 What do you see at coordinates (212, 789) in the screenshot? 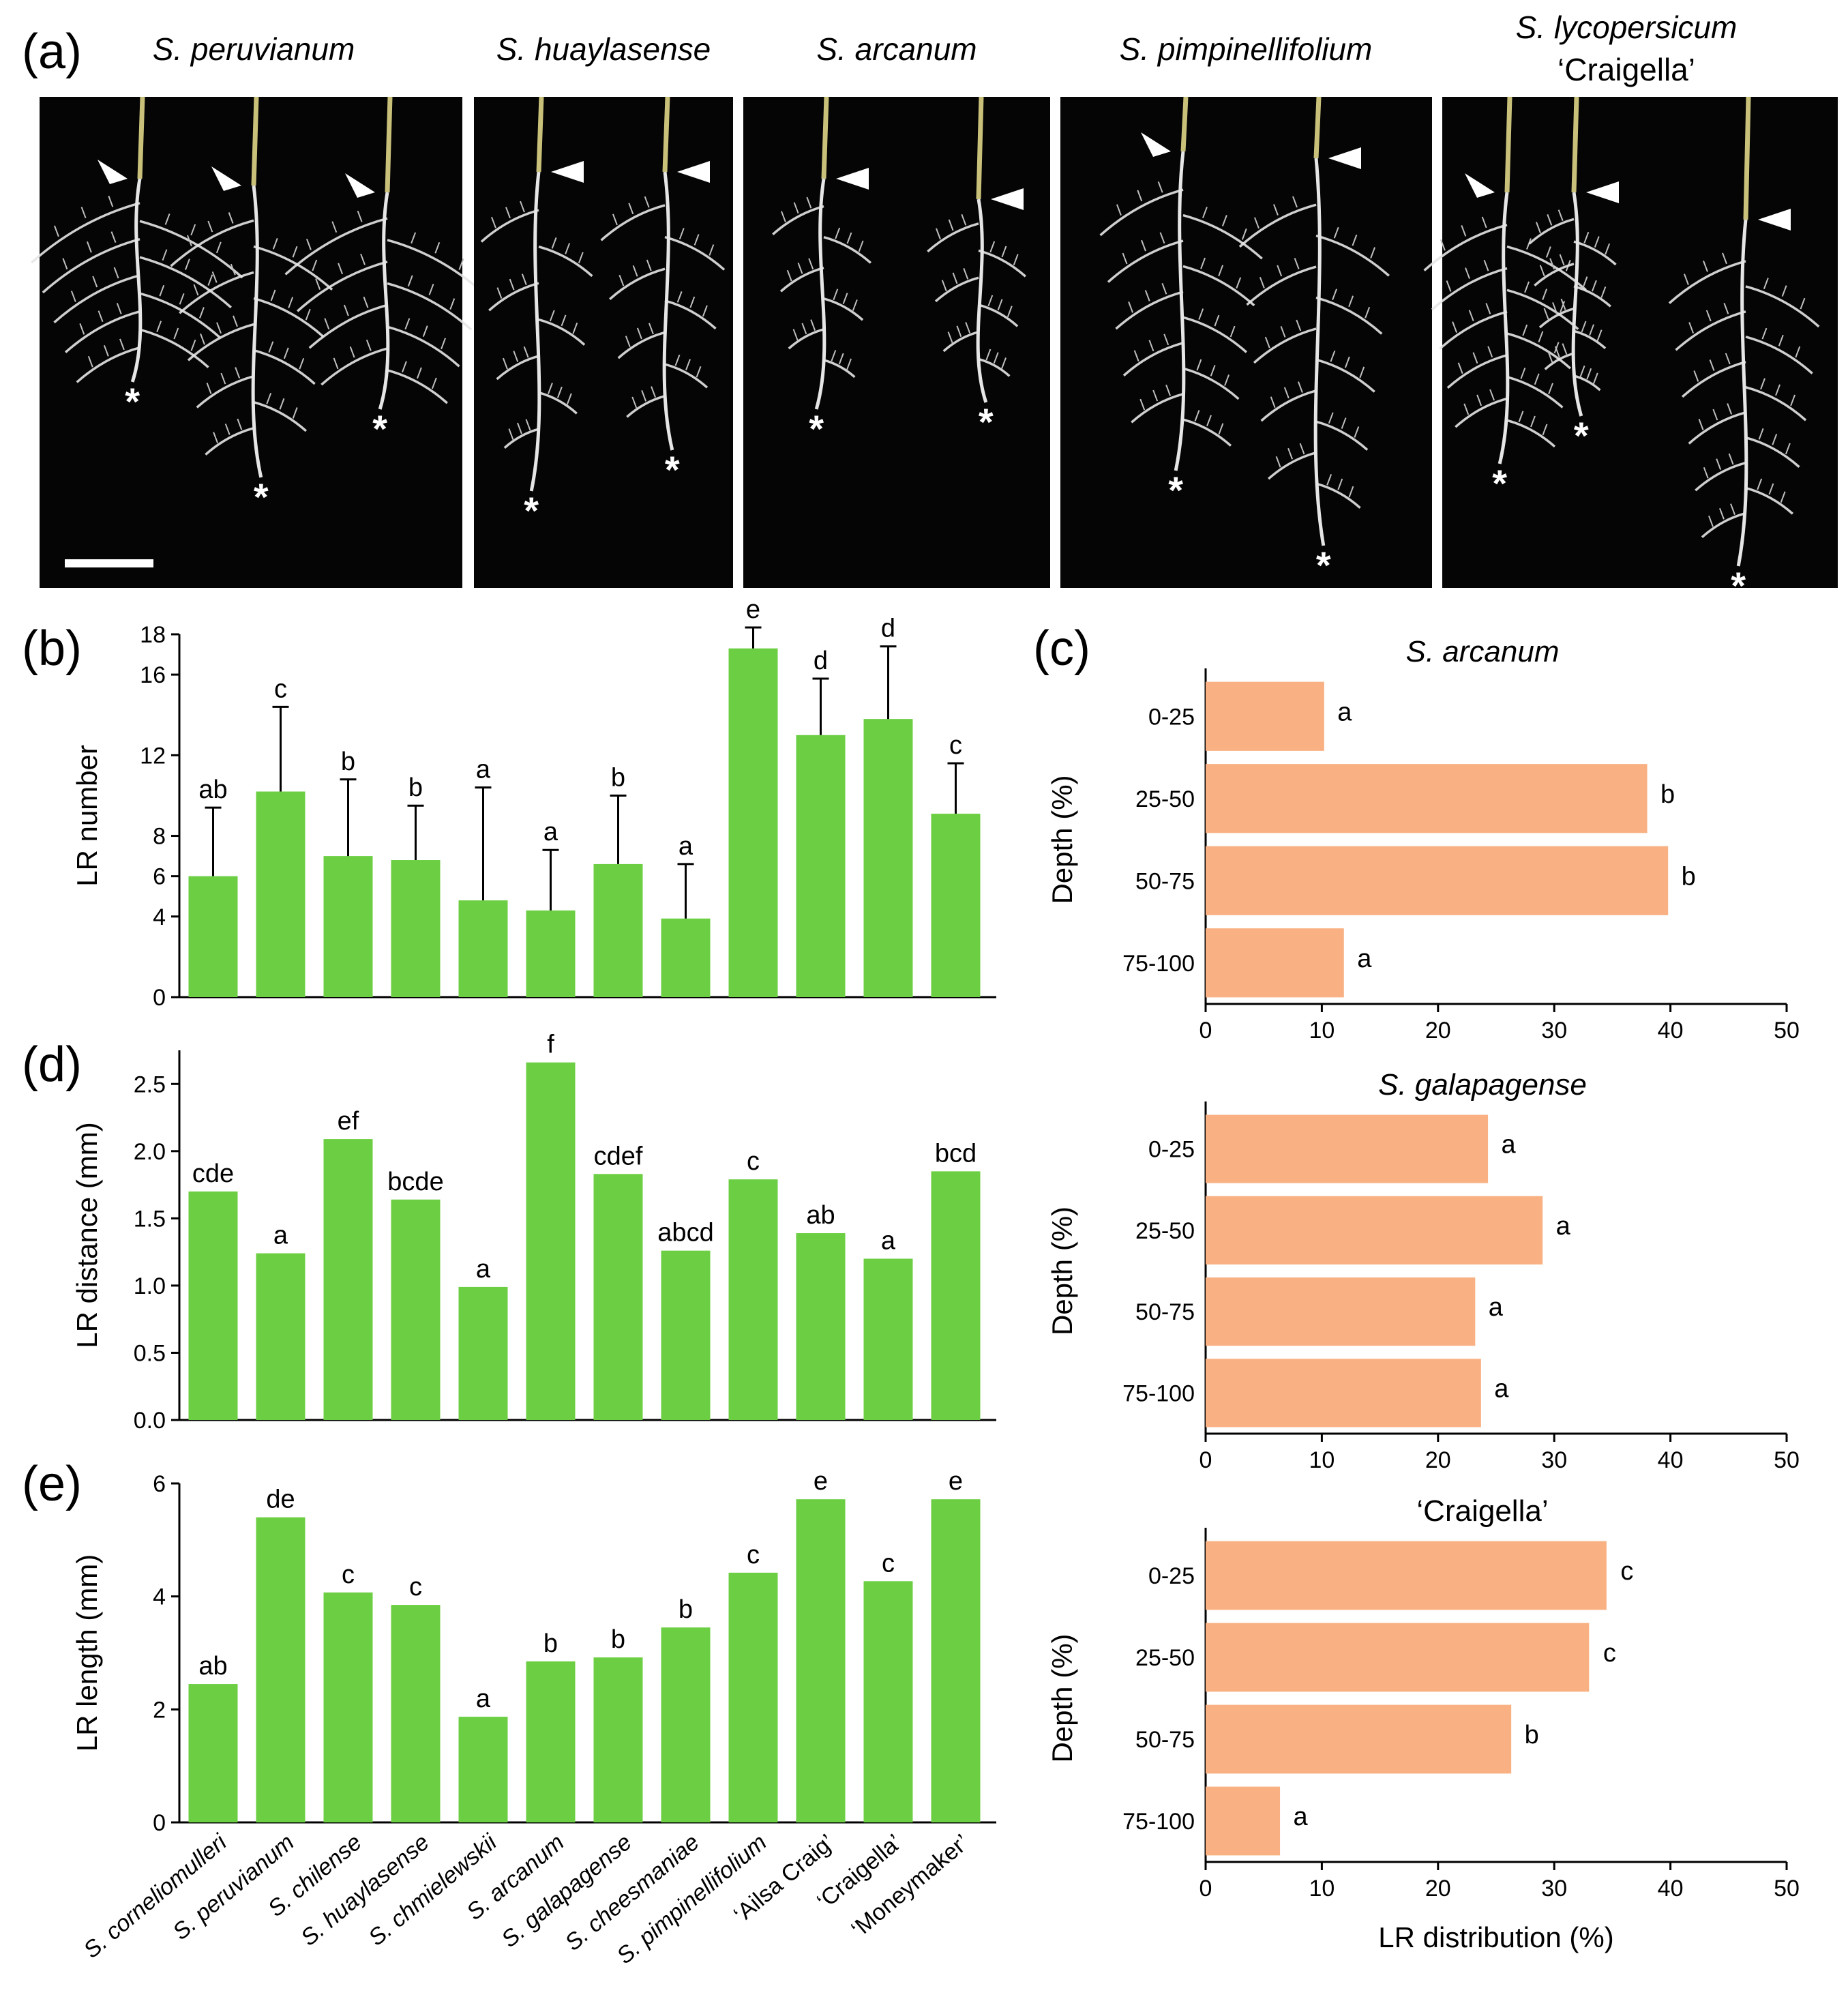
I see `significance-letter: ab` at bounding box center [212, 789].